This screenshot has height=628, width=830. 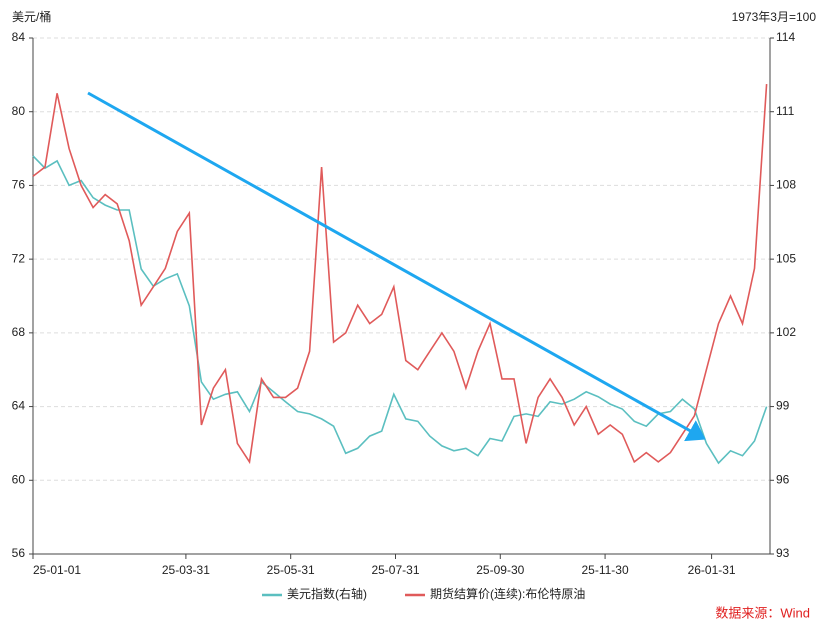 What do you see at coordinates (291, 570) in the screenshot?
I see `x-tick-label: 25-05-31` at bounding box center [291, 570].